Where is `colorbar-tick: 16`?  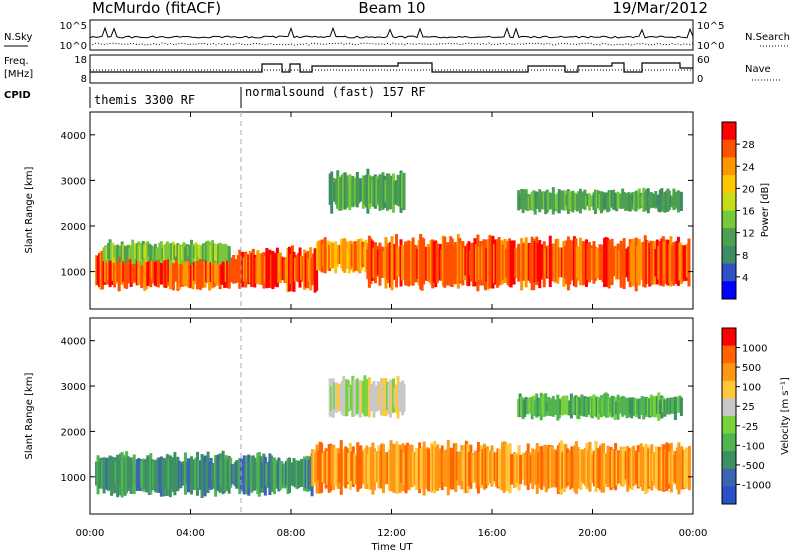 colorbar-tick: 16 is located at coordinates (748, 212).